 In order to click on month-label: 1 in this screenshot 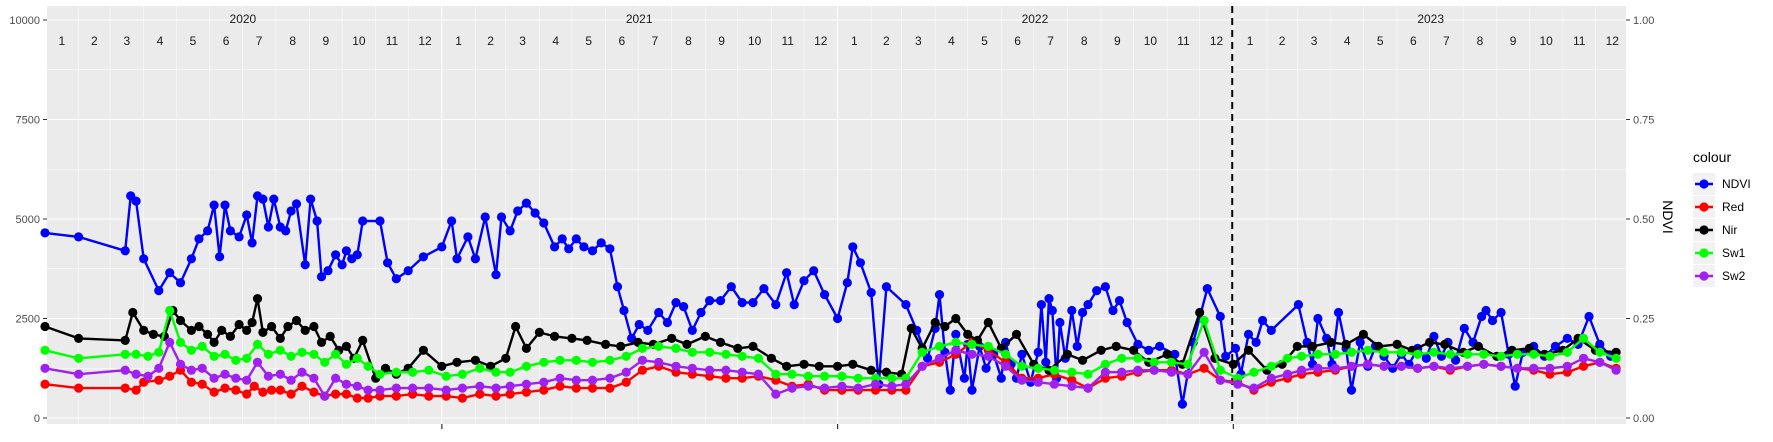, I will do `click(458, 41)`.